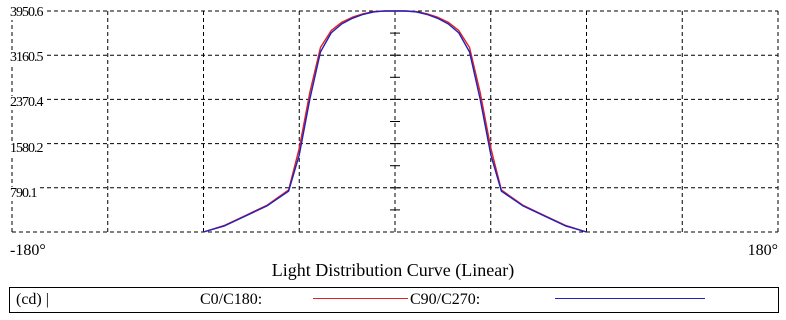 The height and width of the screenshot is (320, 786). What do you see at coordinates (394, 300) in the screenshot?
I see `legend-box: (cd) | C0/C180: C90/C270:` at bounding box center [394, 300].